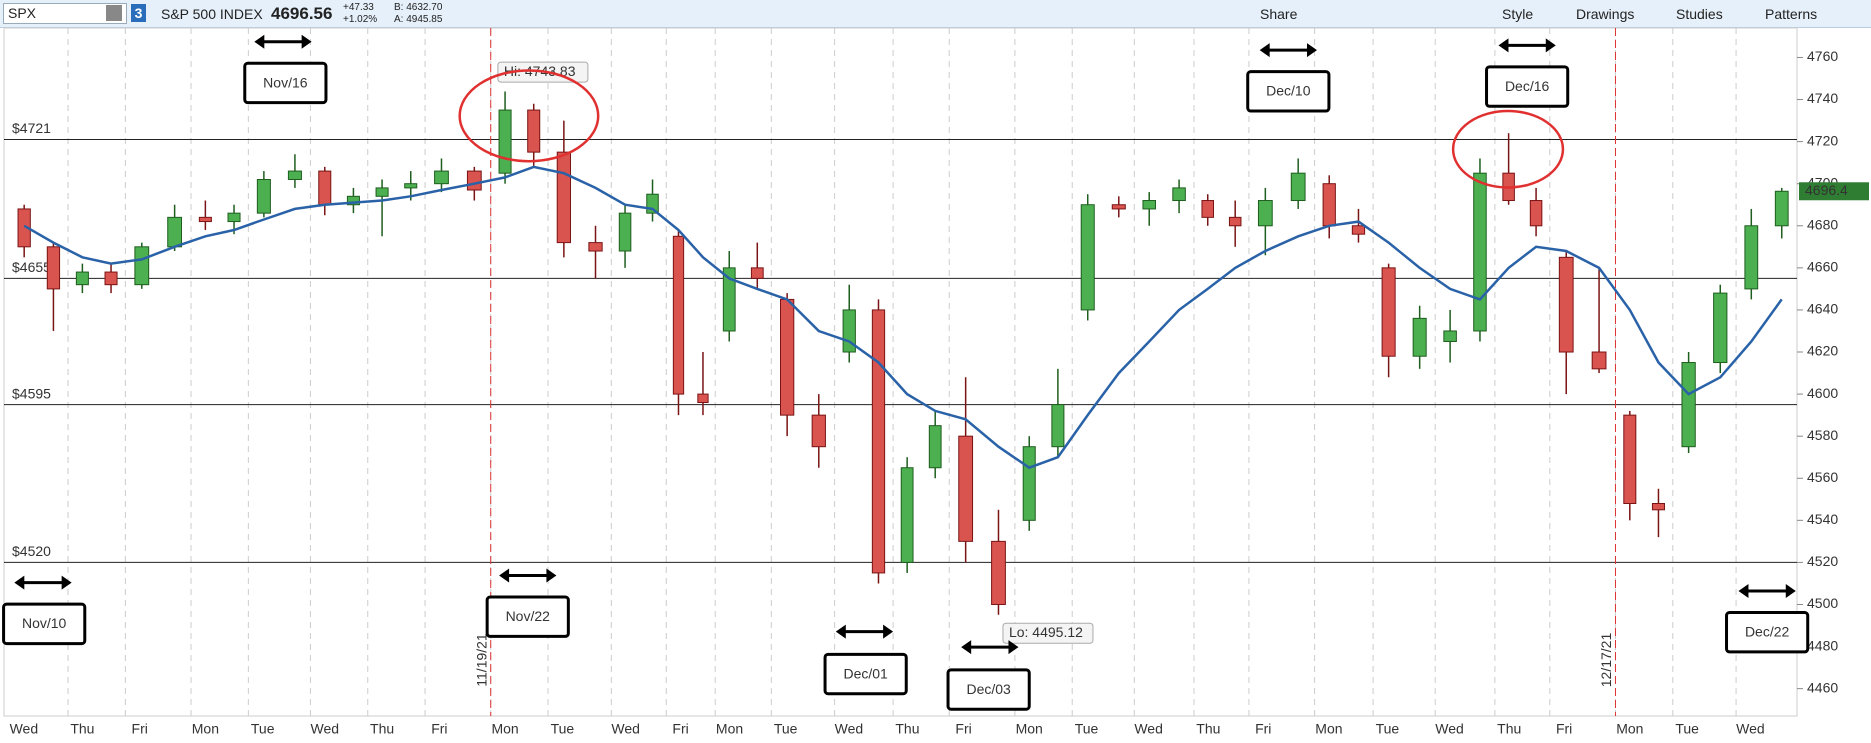 The width and height of the screenshot is (1871, 743). I want to click on style-button: Style, so click(1518, 14).